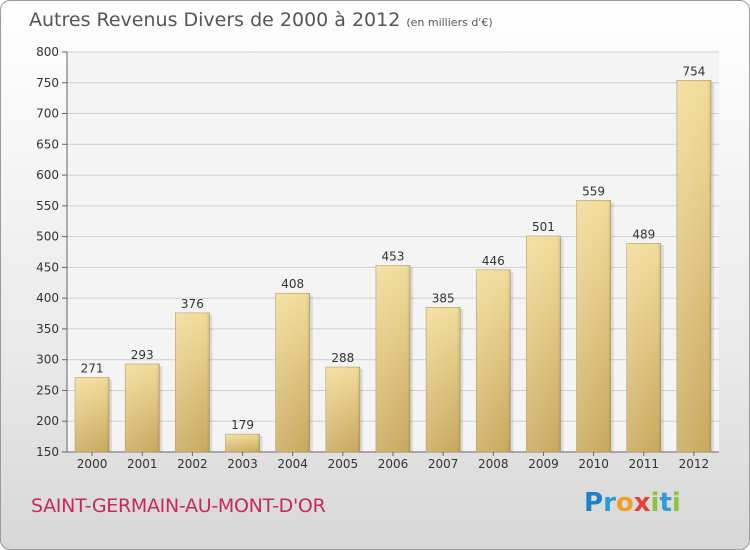 This screenshot has width=750, height=550. Describe the element at coordinates (47, 114) in the screenshot. I see `y-tick-label: 700` at that location.